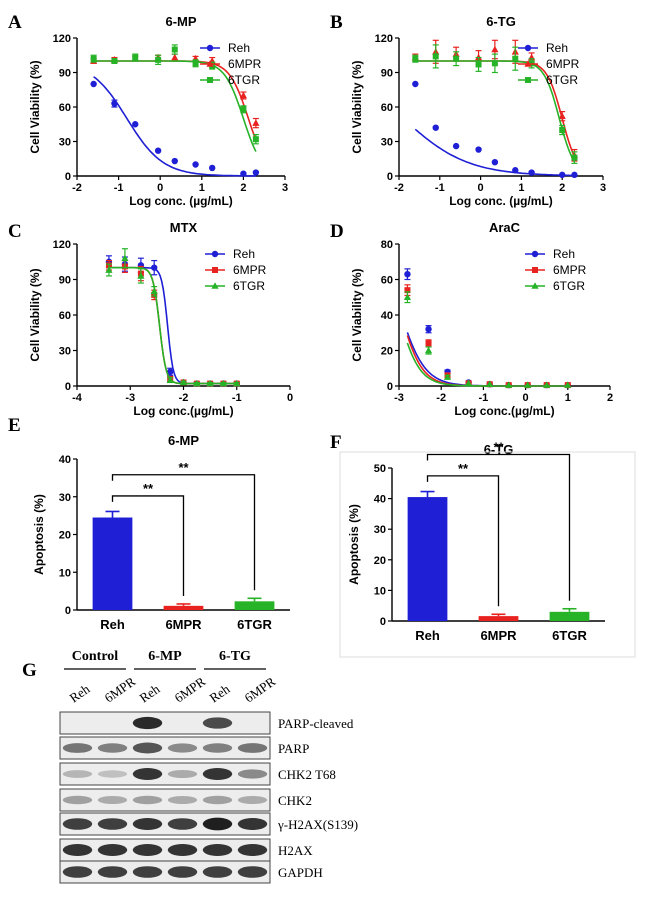 This screenshot has width=650, height=898. I want to click on x-tick-label: -2, so click(441, 398).